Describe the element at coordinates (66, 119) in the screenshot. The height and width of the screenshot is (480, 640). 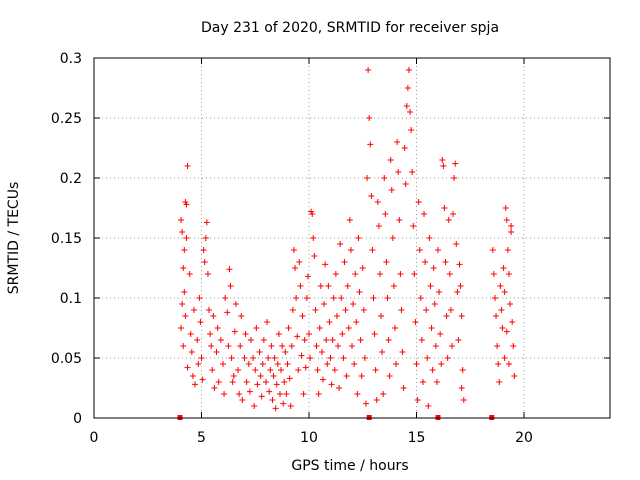
I see `y-tick-label: 0.25` at that location.